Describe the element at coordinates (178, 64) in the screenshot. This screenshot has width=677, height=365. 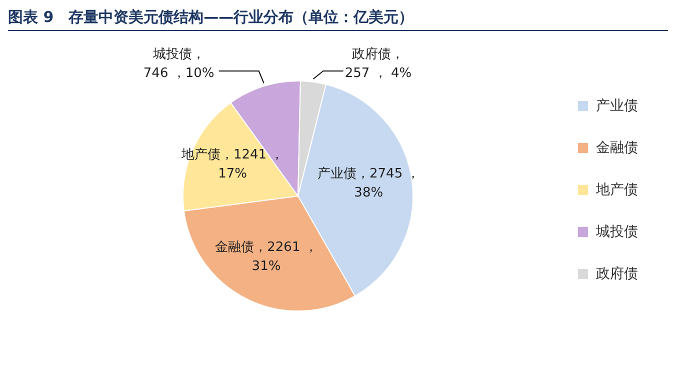
I see `data-label: 城投债， 746 ，10%` at that location.